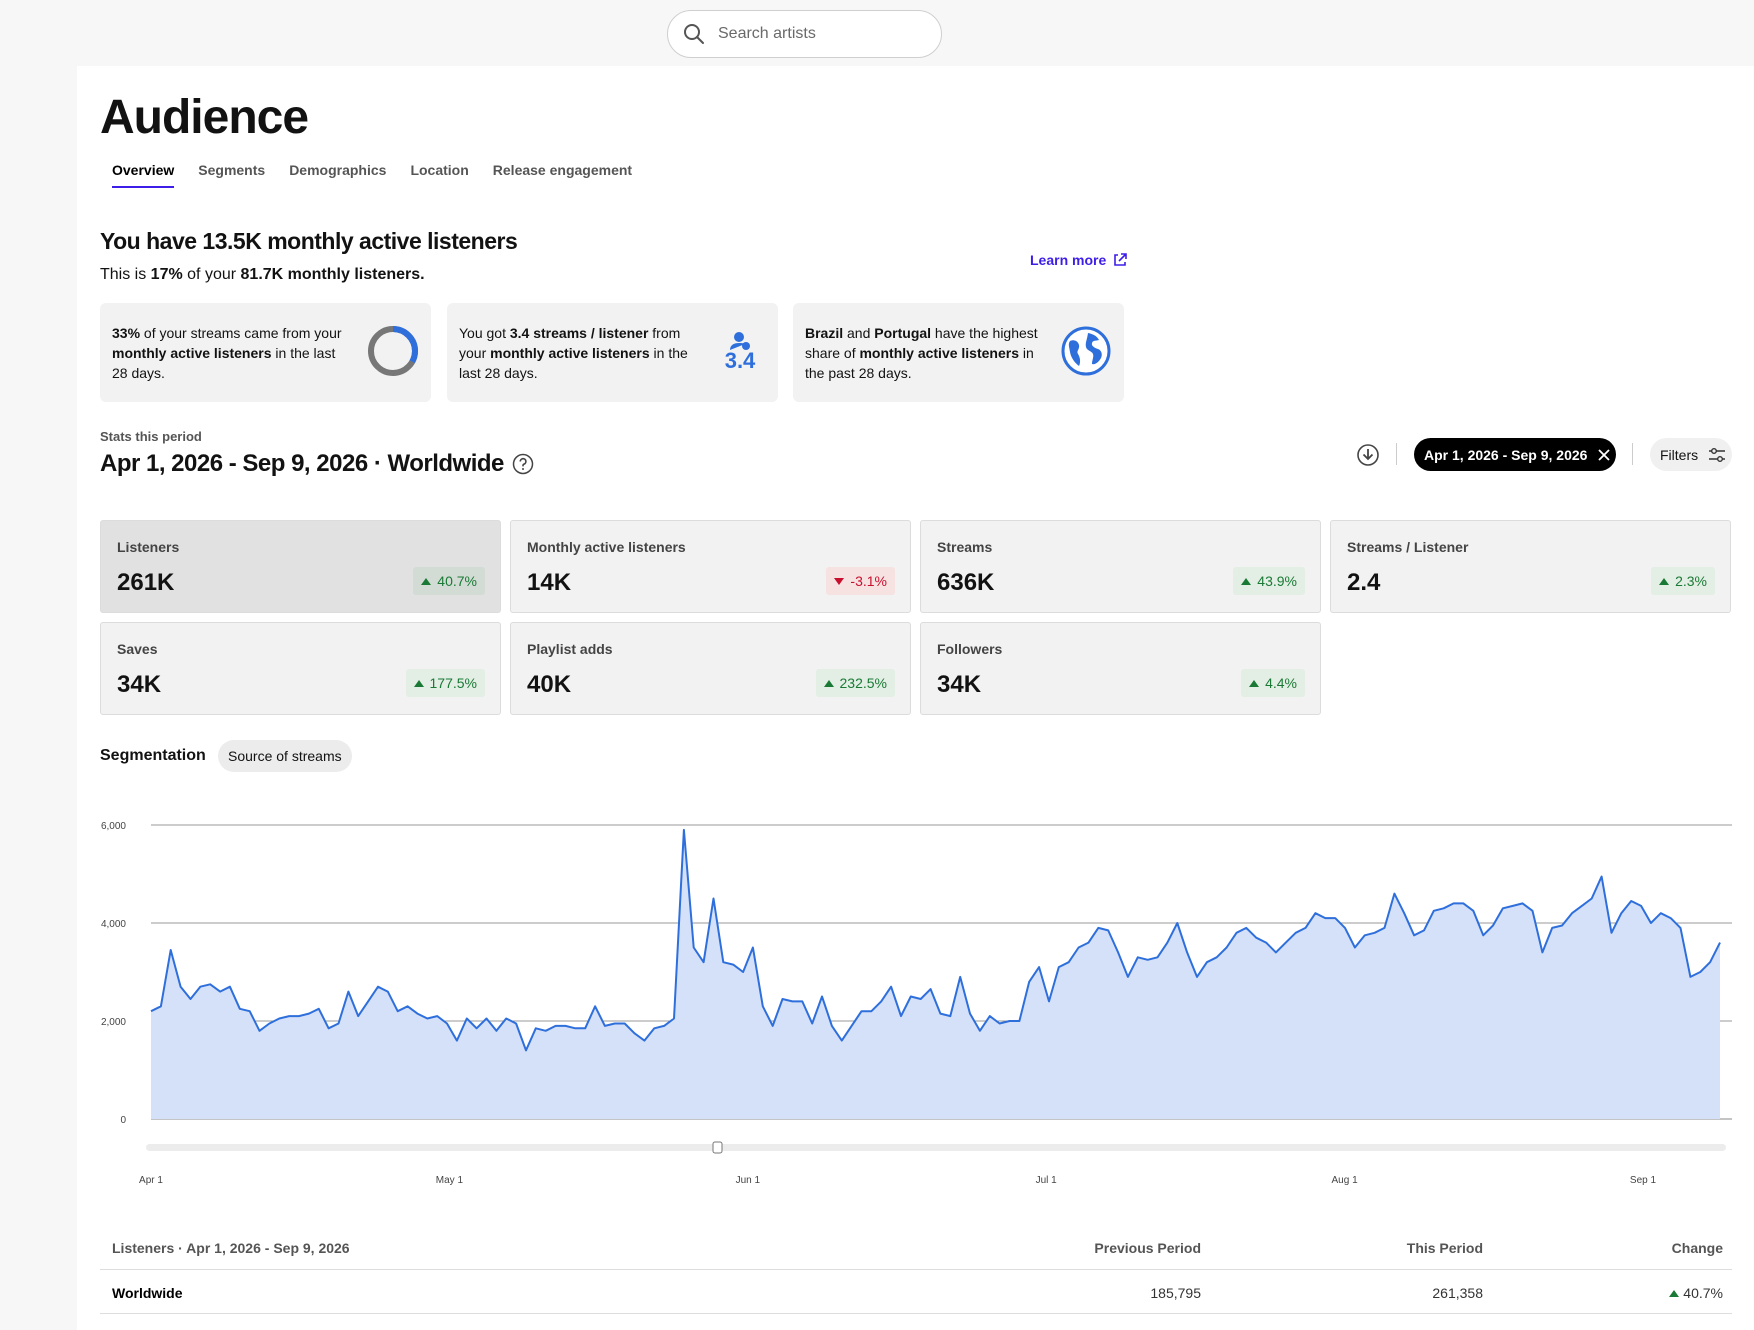 The image size is (1754, 1330). Describe the element at coordinates (839, 581) in the screenshot. I see `down-arrow-icon` at that location.